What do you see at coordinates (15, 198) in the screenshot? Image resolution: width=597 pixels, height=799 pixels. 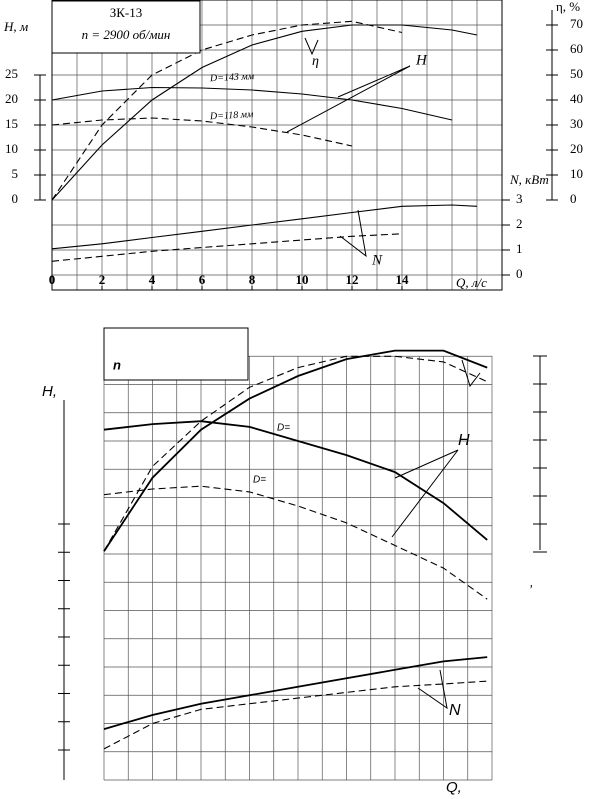 I see `y-tick-label: 0` at bounding box center [15, 198].